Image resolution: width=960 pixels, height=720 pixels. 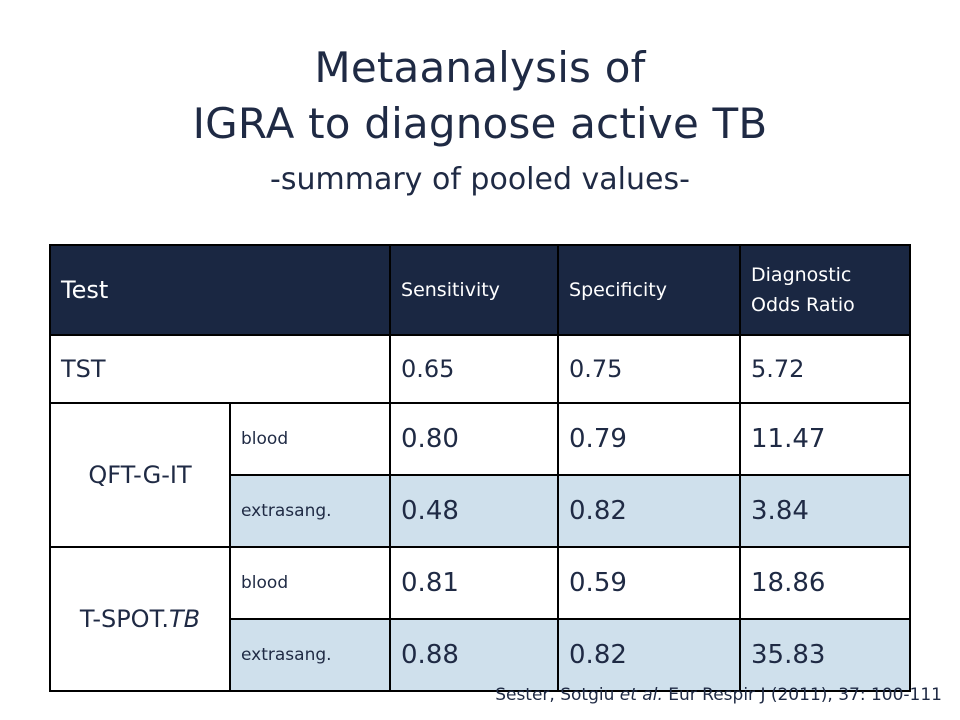 I want to click on header-dor-line-2: Odds Ratio, so click(x=803, y=305).